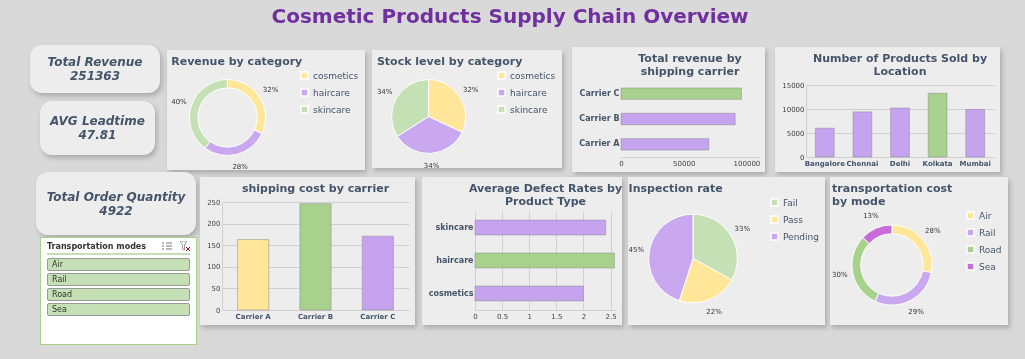 This screenshot has height=359, width=1025. Describe the element at coordinates (892, 195) in the screenshot. I see `chart-title: transportation cost by mode` at that location.